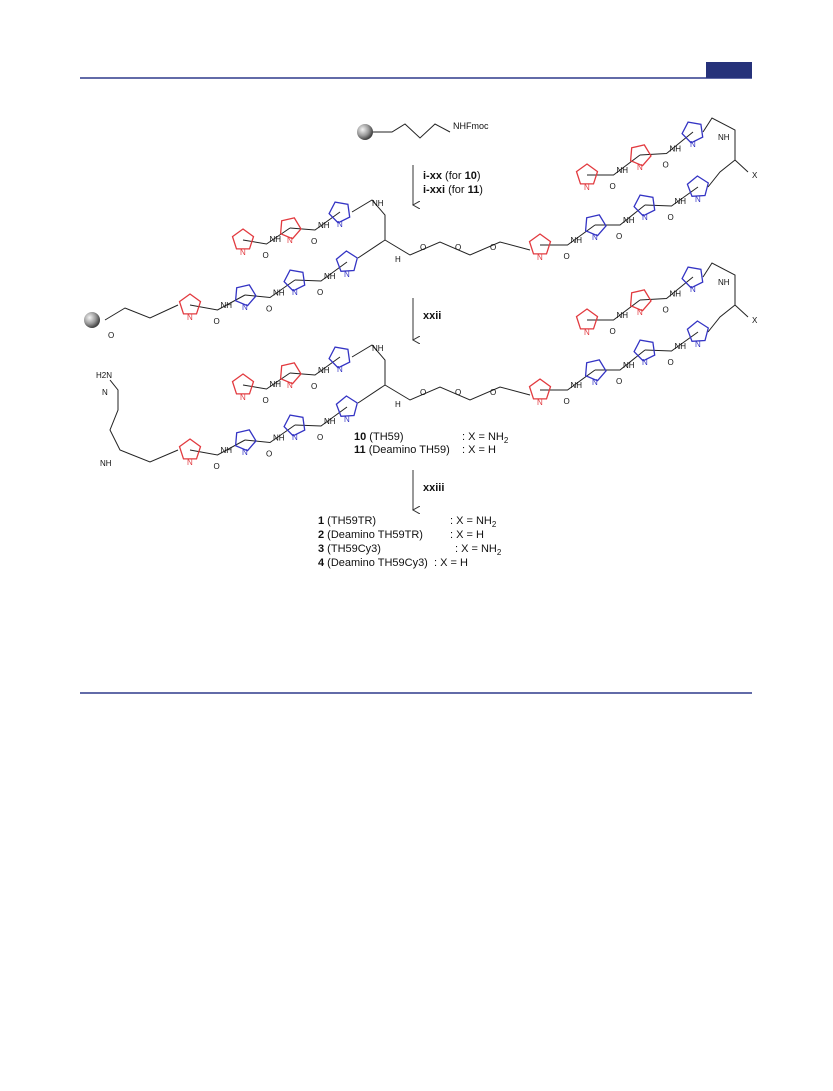 The height and width of the screenshot is (1091, 833). What do you see at coordinates (474, 190) in the screenshot?
I see `label-part: 11` at bounding box center [474, 190].